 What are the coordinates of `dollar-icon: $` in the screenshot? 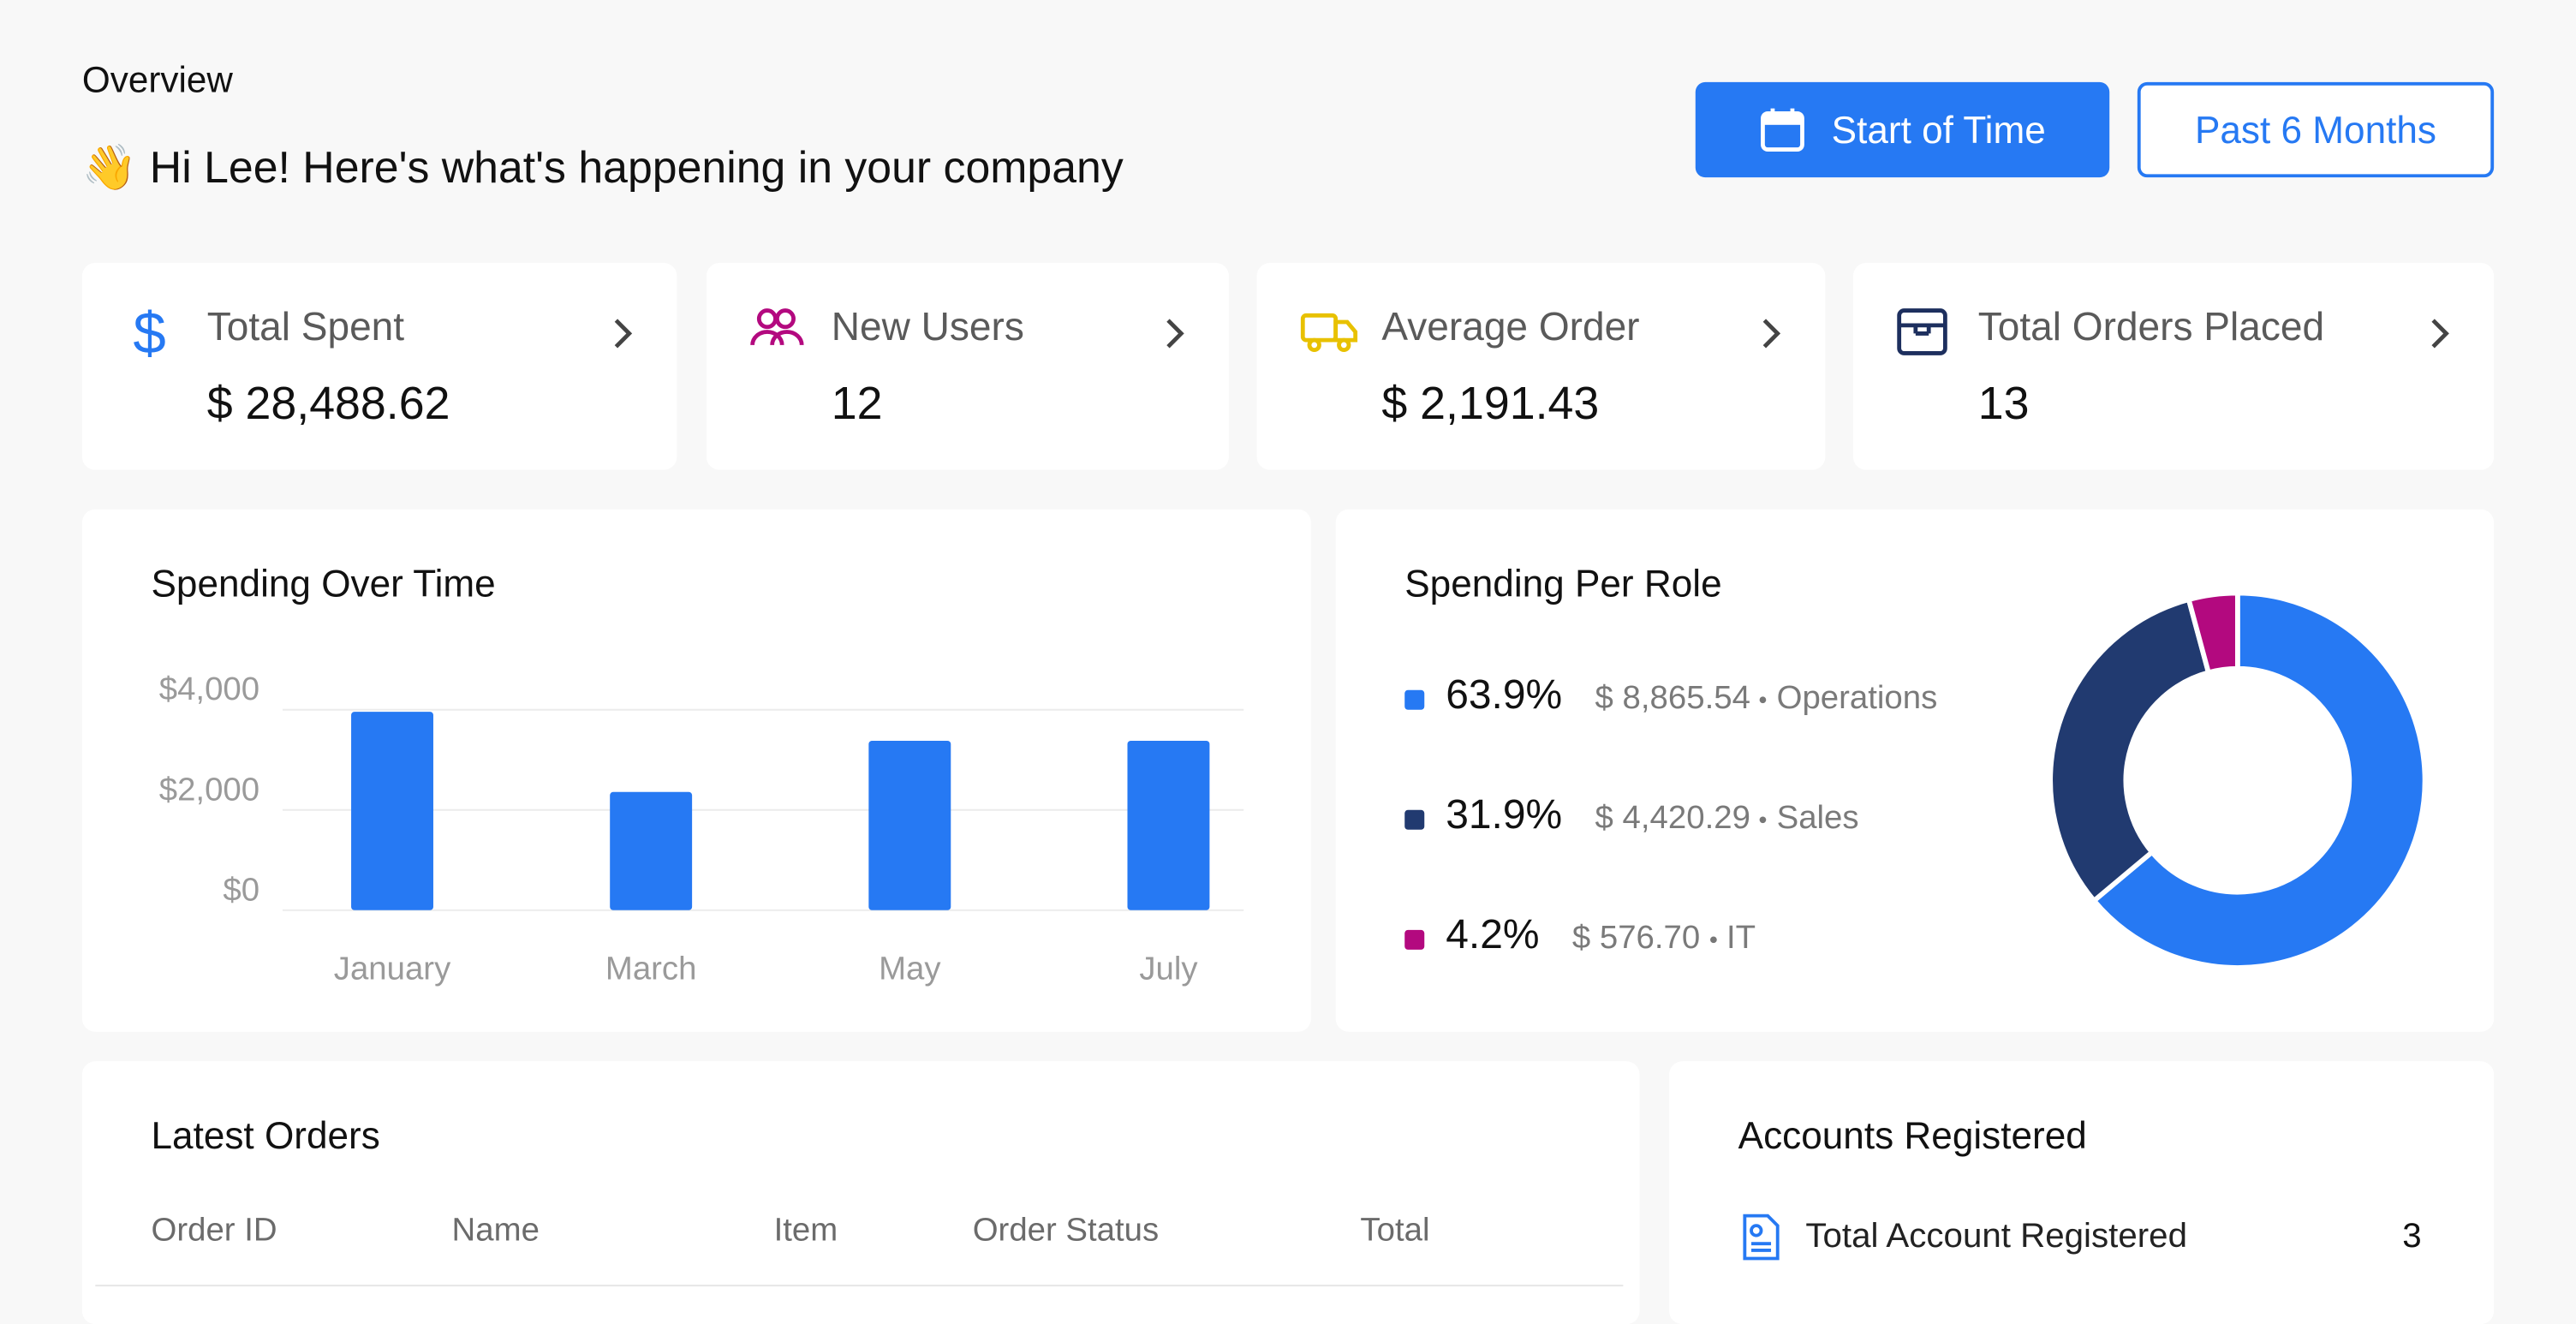 It's located at (149, 334).